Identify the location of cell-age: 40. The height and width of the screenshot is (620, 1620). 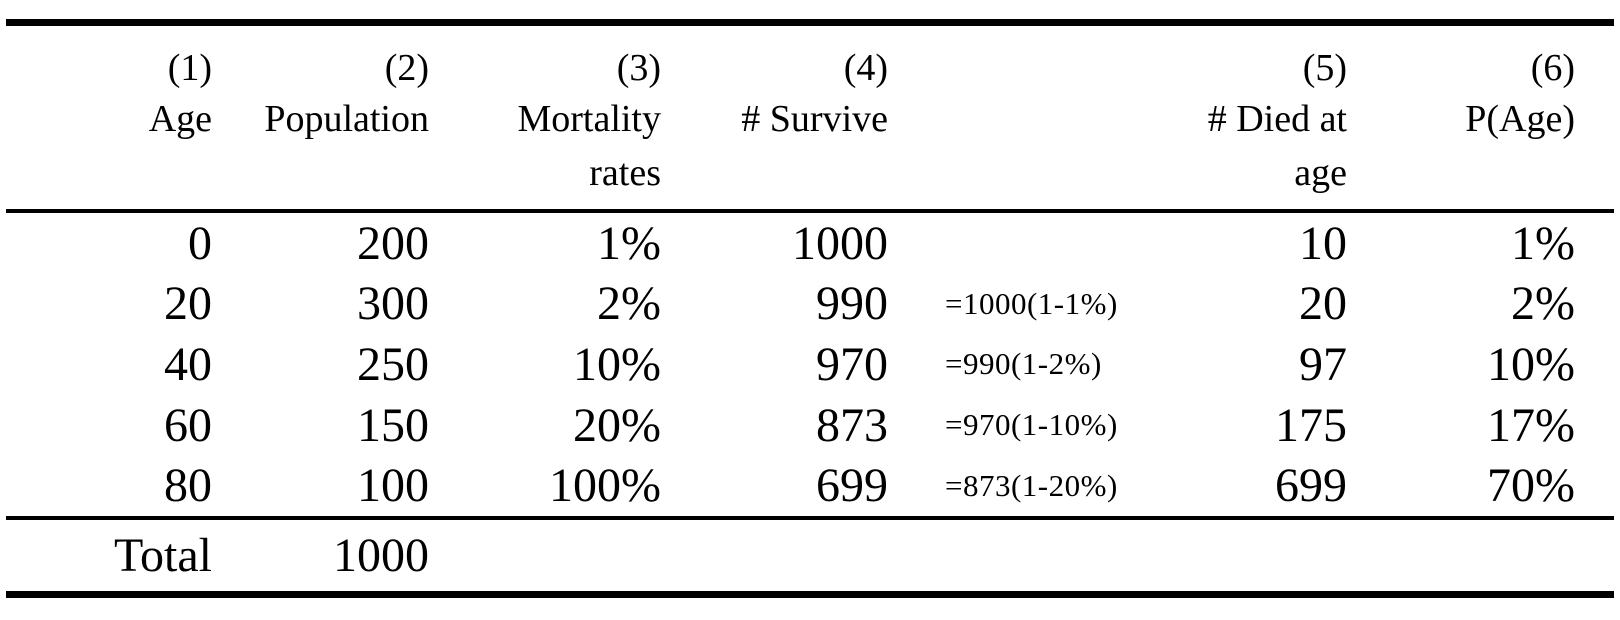
(188, 364).